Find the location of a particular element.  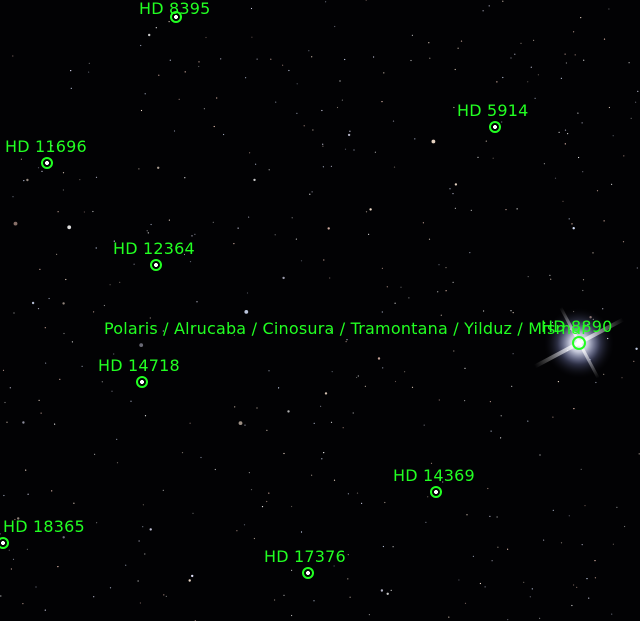

star-label-hd-11696: HD 11696 is located at coordinates (46, 146).